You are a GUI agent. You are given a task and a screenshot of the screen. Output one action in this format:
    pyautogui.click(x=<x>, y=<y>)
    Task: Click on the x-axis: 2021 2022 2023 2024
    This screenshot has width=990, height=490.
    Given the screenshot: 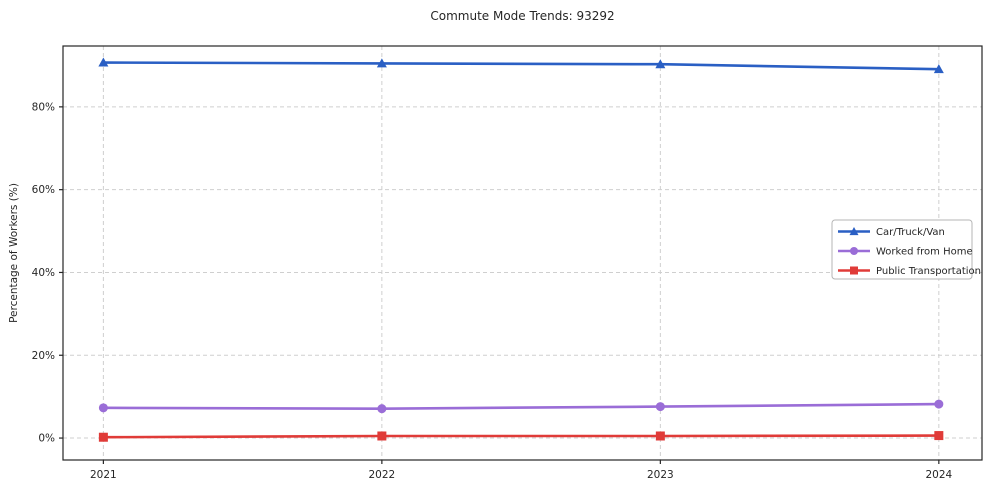 What is the action you would take?
    pyautogui.click(x=521, y=470)
    